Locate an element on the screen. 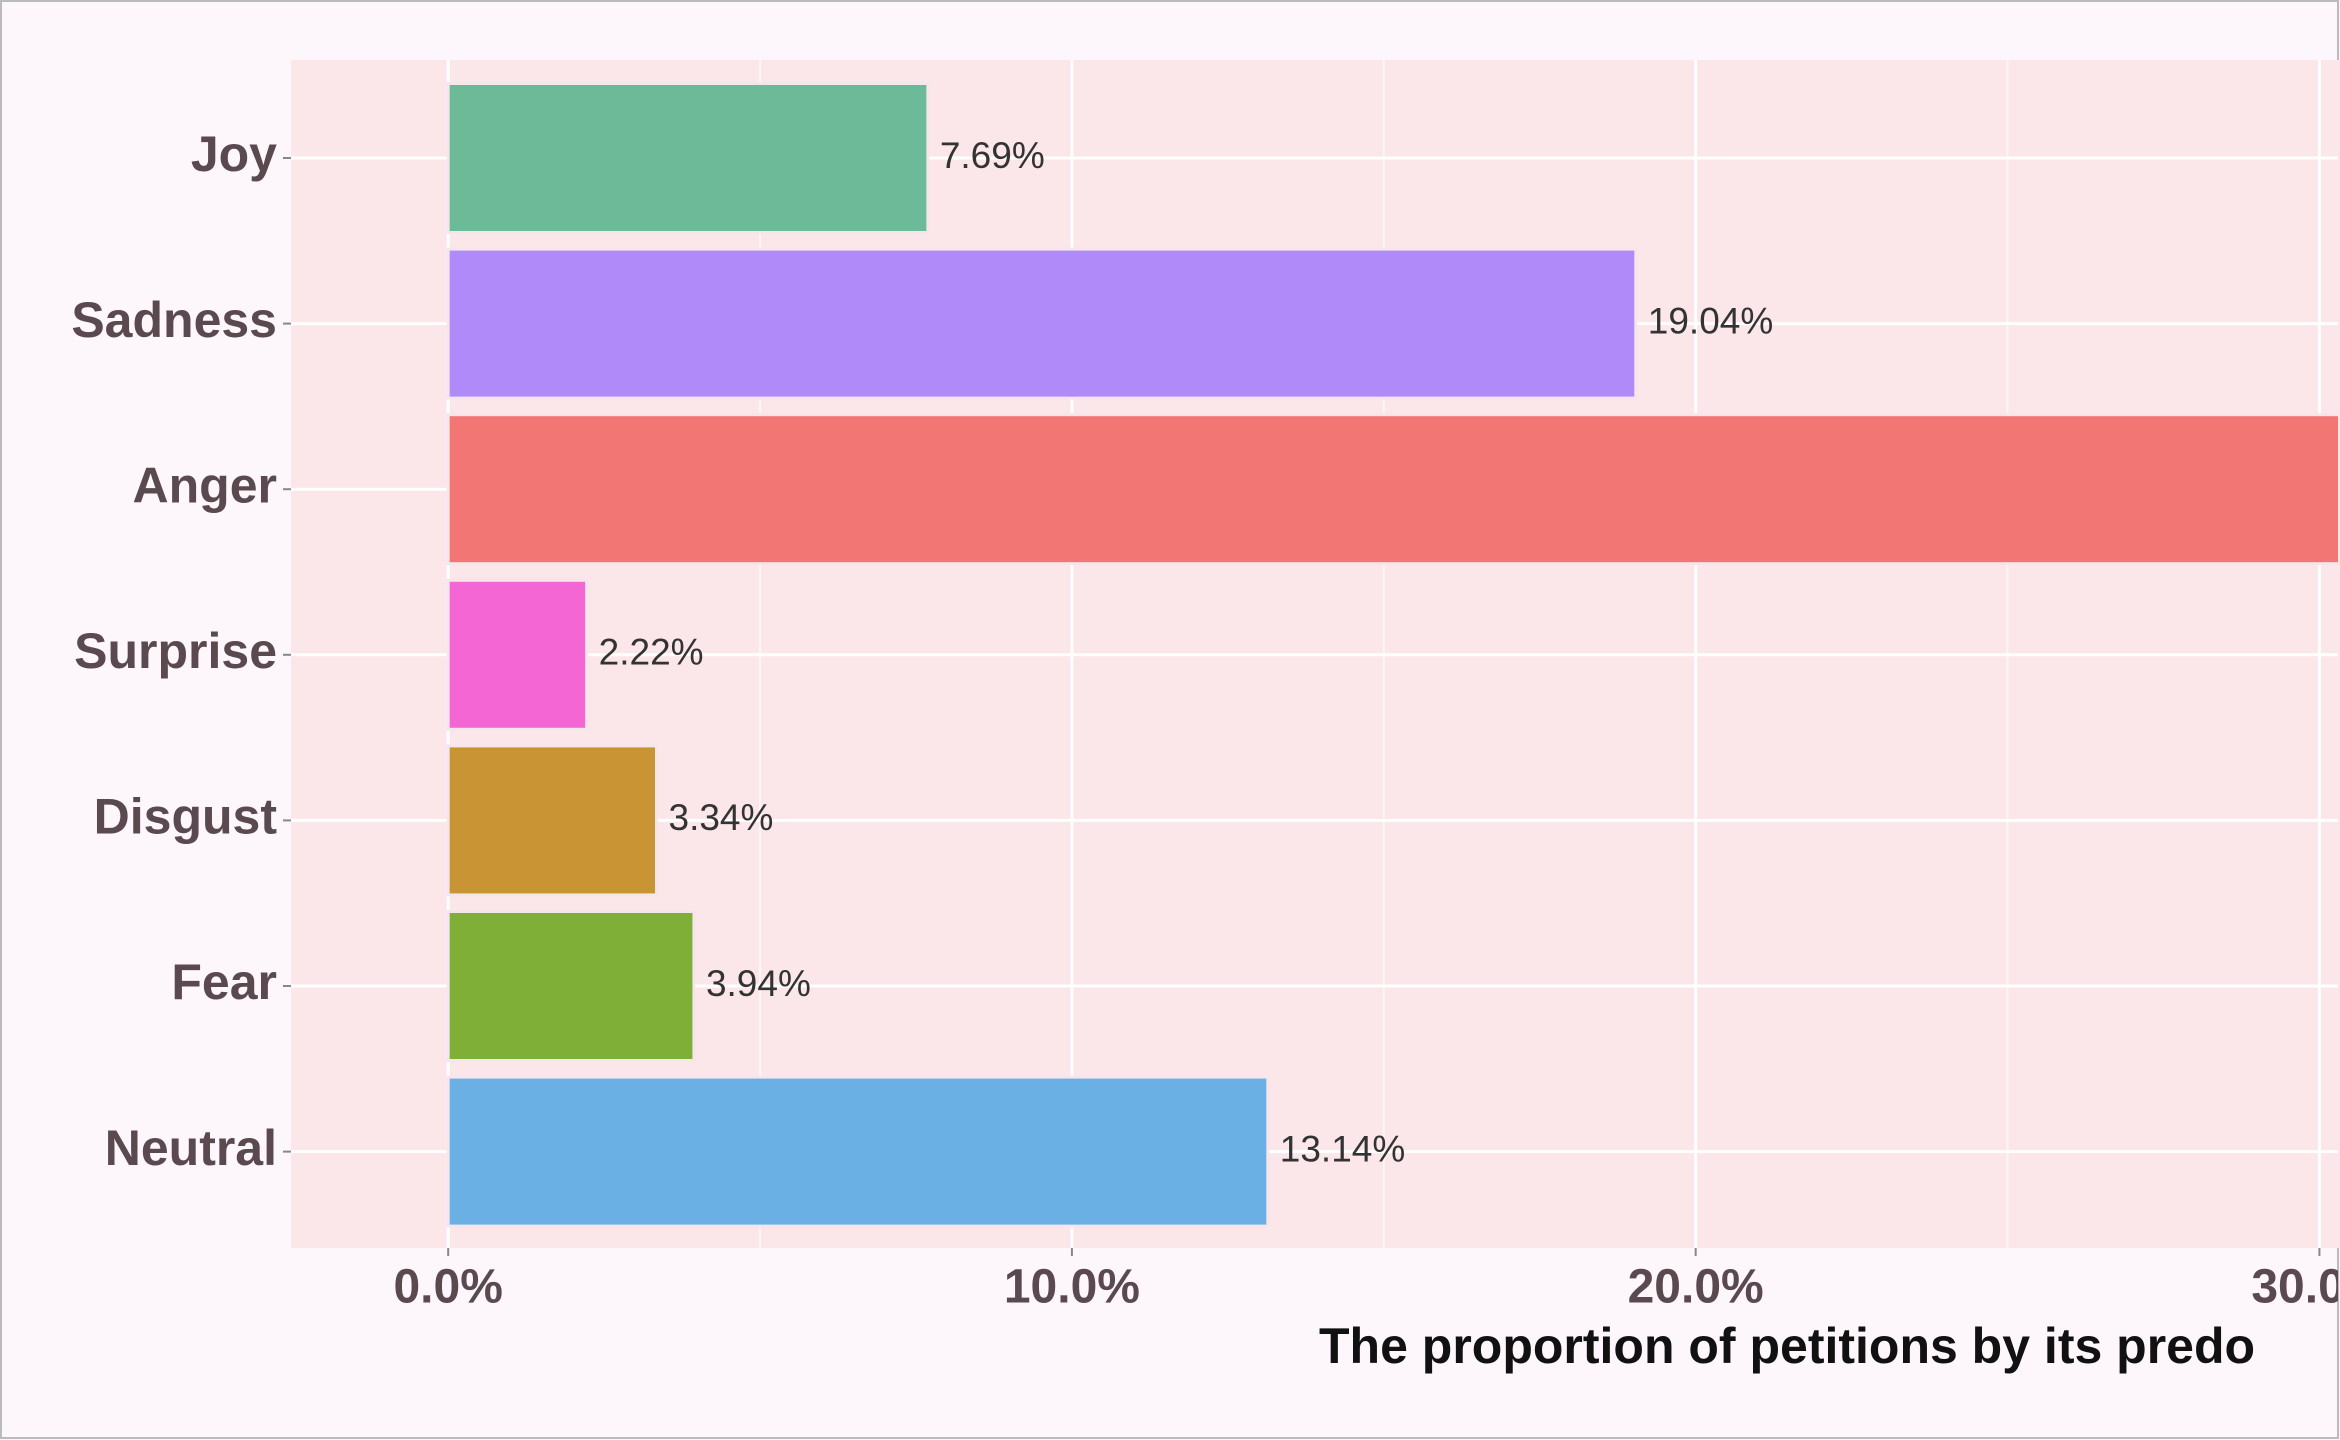  y-tick-label: Fear is located at coordinates (224, 982).